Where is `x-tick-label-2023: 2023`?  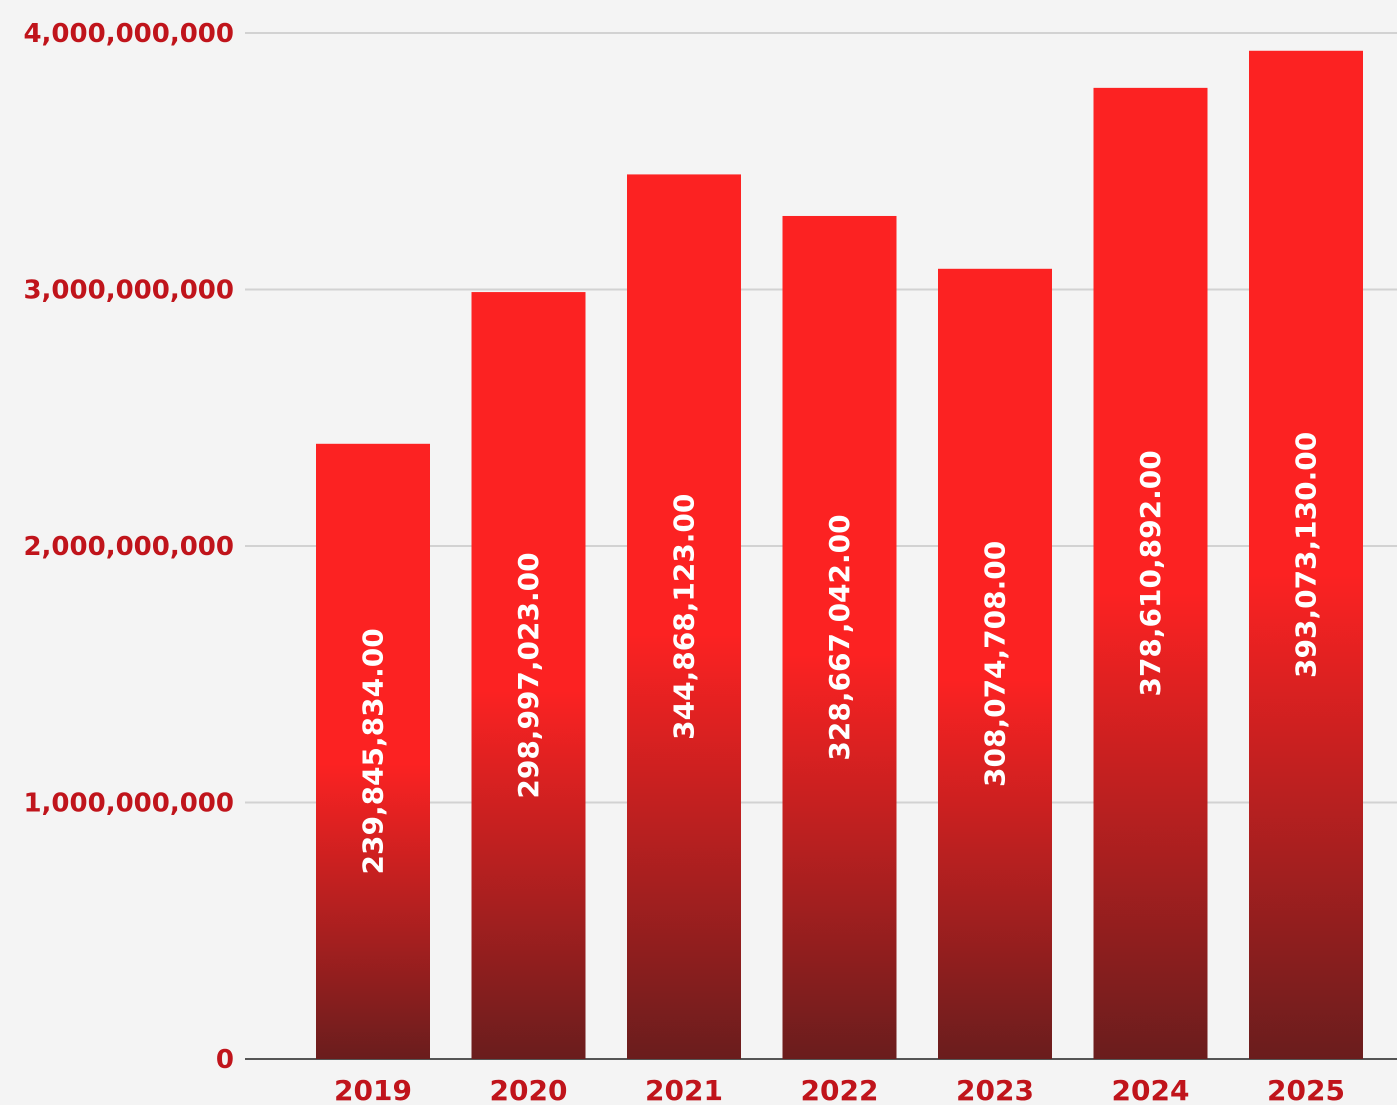
x-tick-label-2023: 2023 is located at coordinates (995, 1089).